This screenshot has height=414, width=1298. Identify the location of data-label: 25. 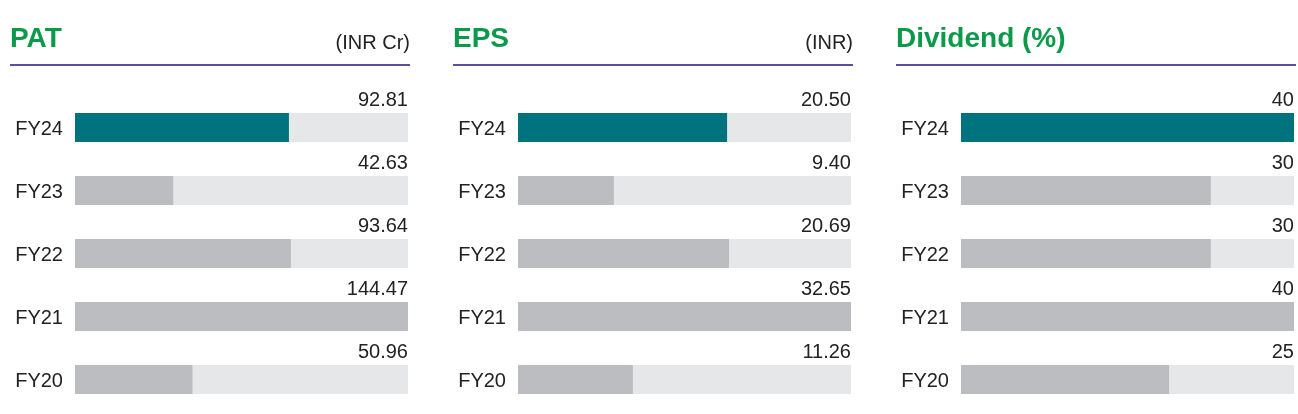
(1282, 351).